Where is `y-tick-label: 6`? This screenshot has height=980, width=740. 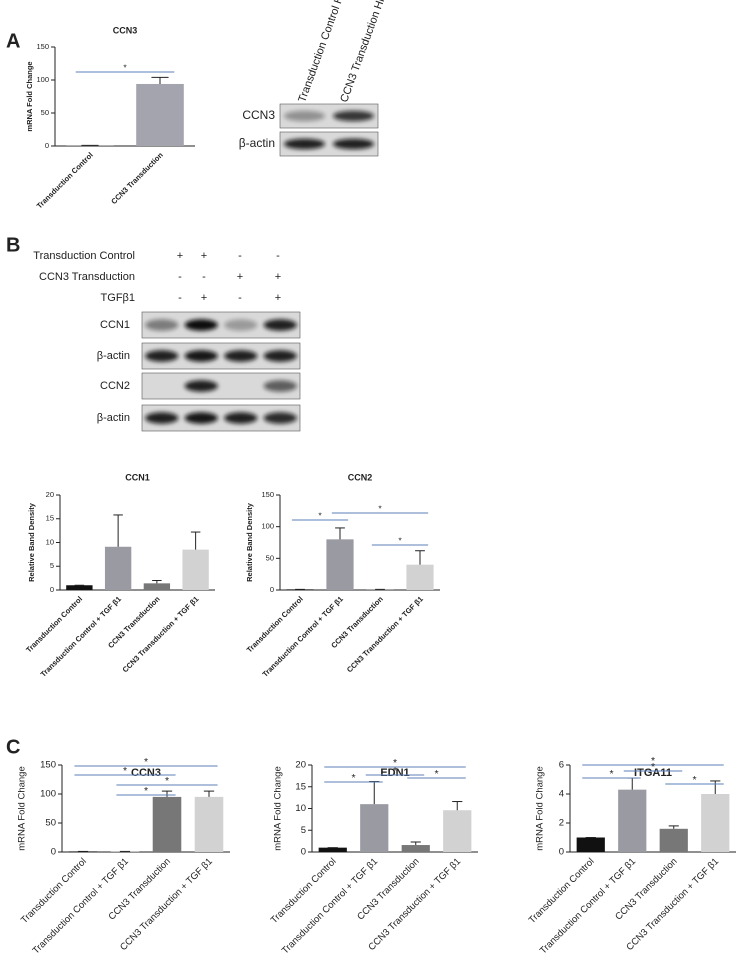 y-tick-label: 6 is located at coordinates (561, 765).